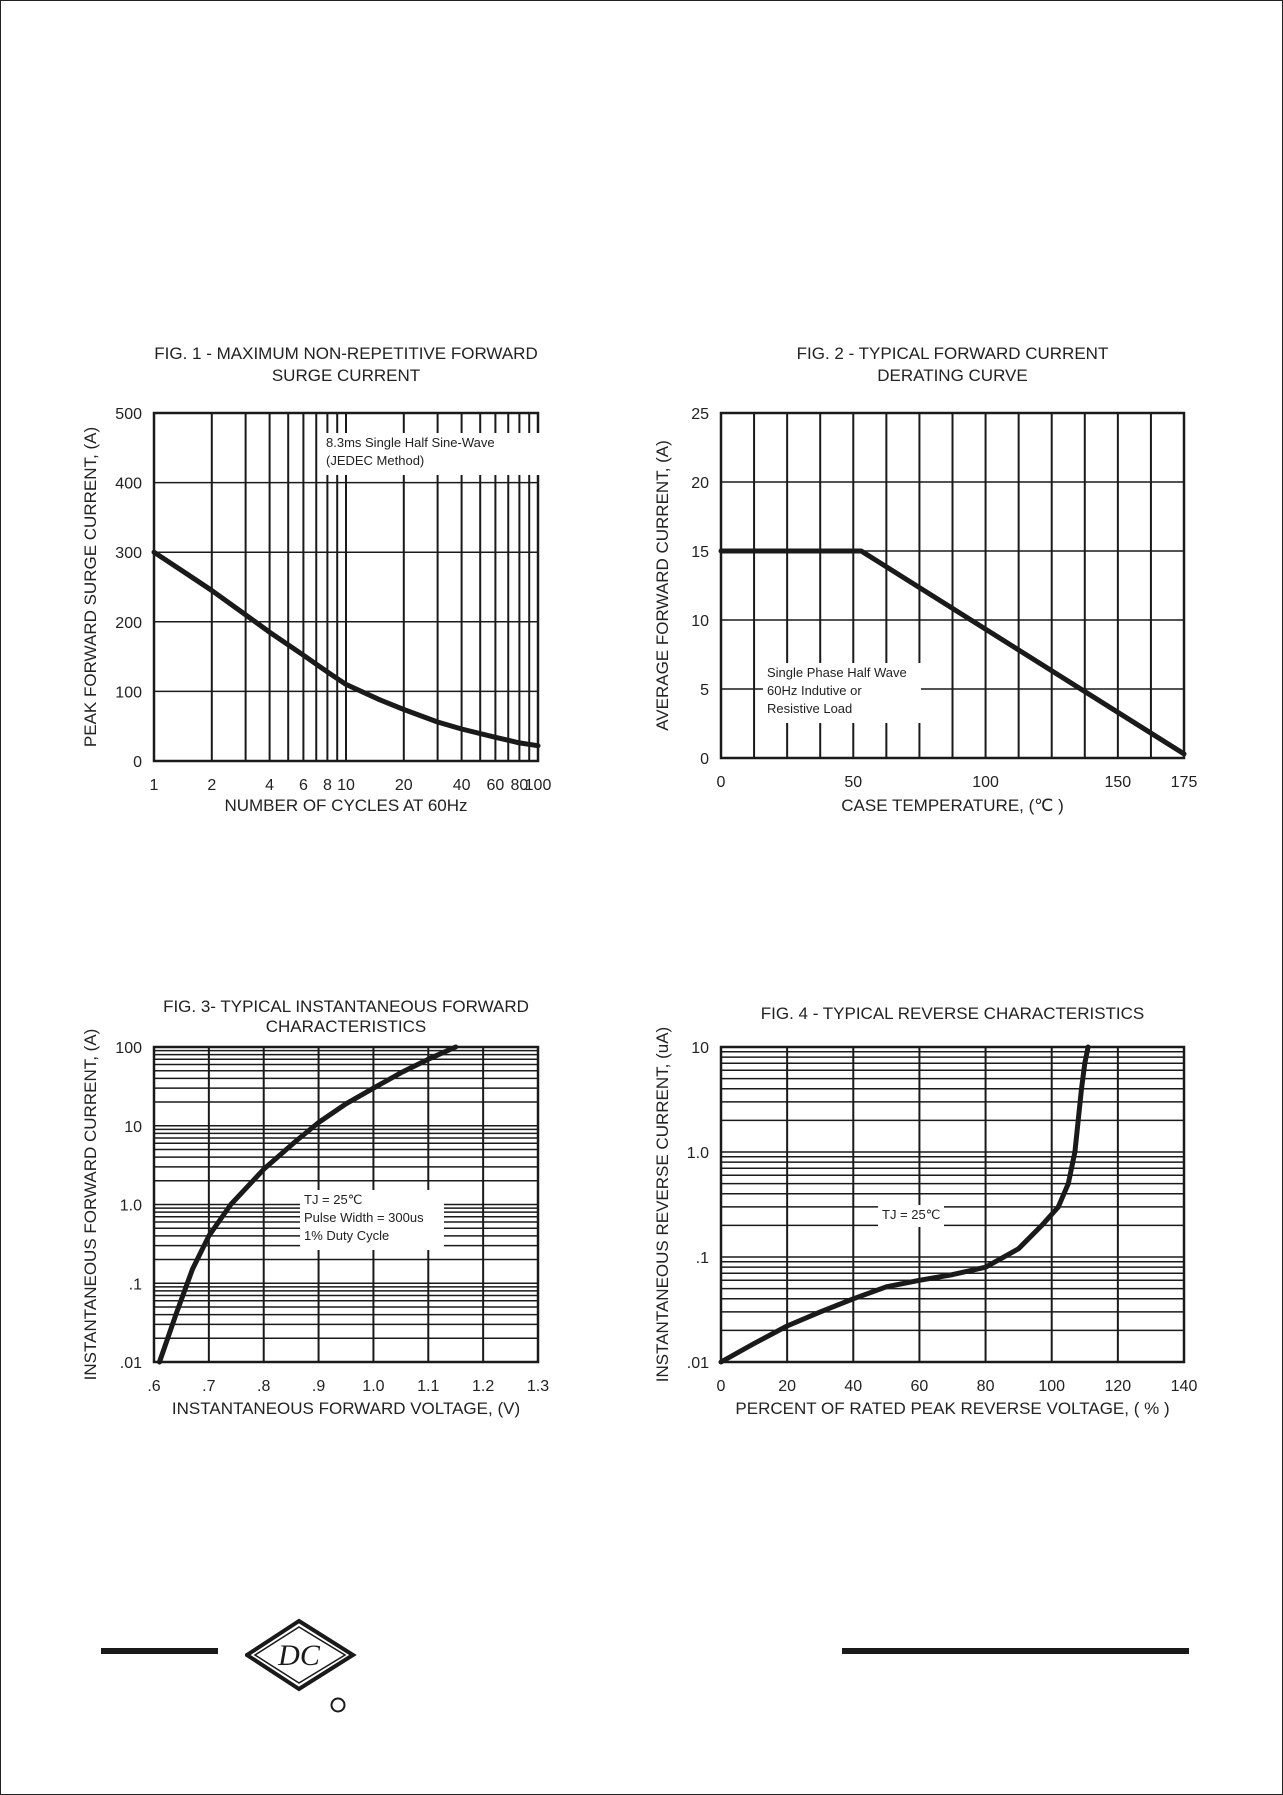  Describe the element at coordinates (346, 1026) in the screenshot. I see `fig3-title-line2: CHARACTERISTICS` at that location.